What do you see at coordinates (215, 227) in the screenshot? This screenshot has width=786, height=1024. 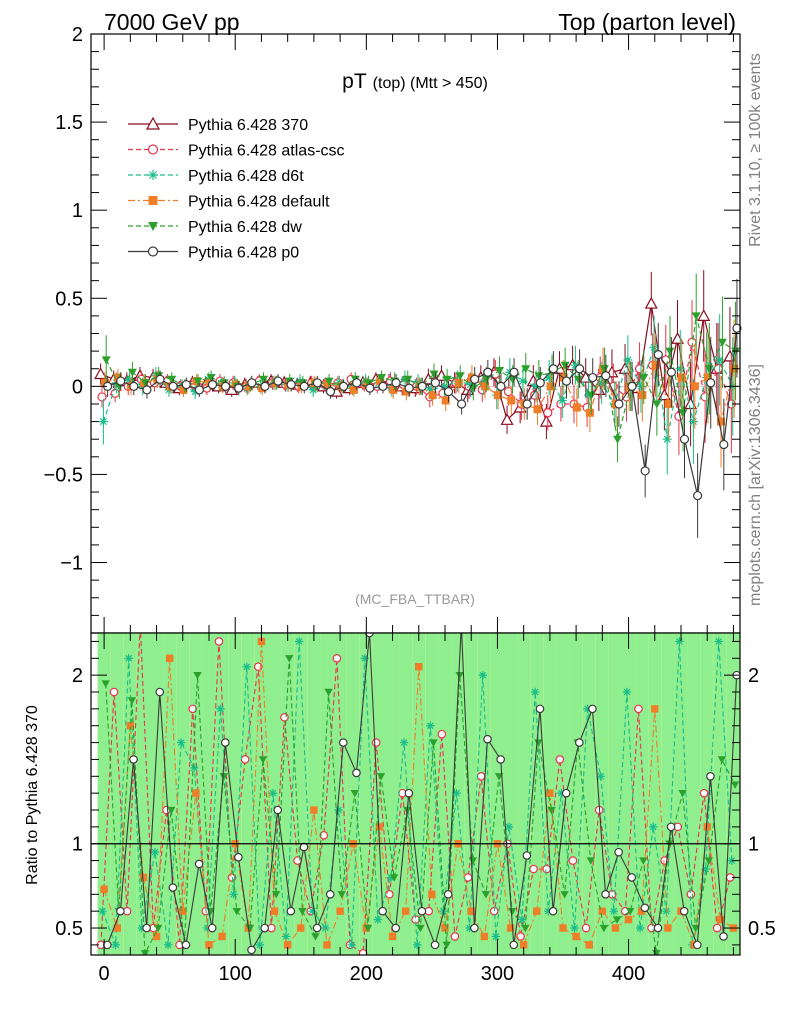 I see `legend-item: Pythia 6.428 dw` at bounding box center [215, 227].